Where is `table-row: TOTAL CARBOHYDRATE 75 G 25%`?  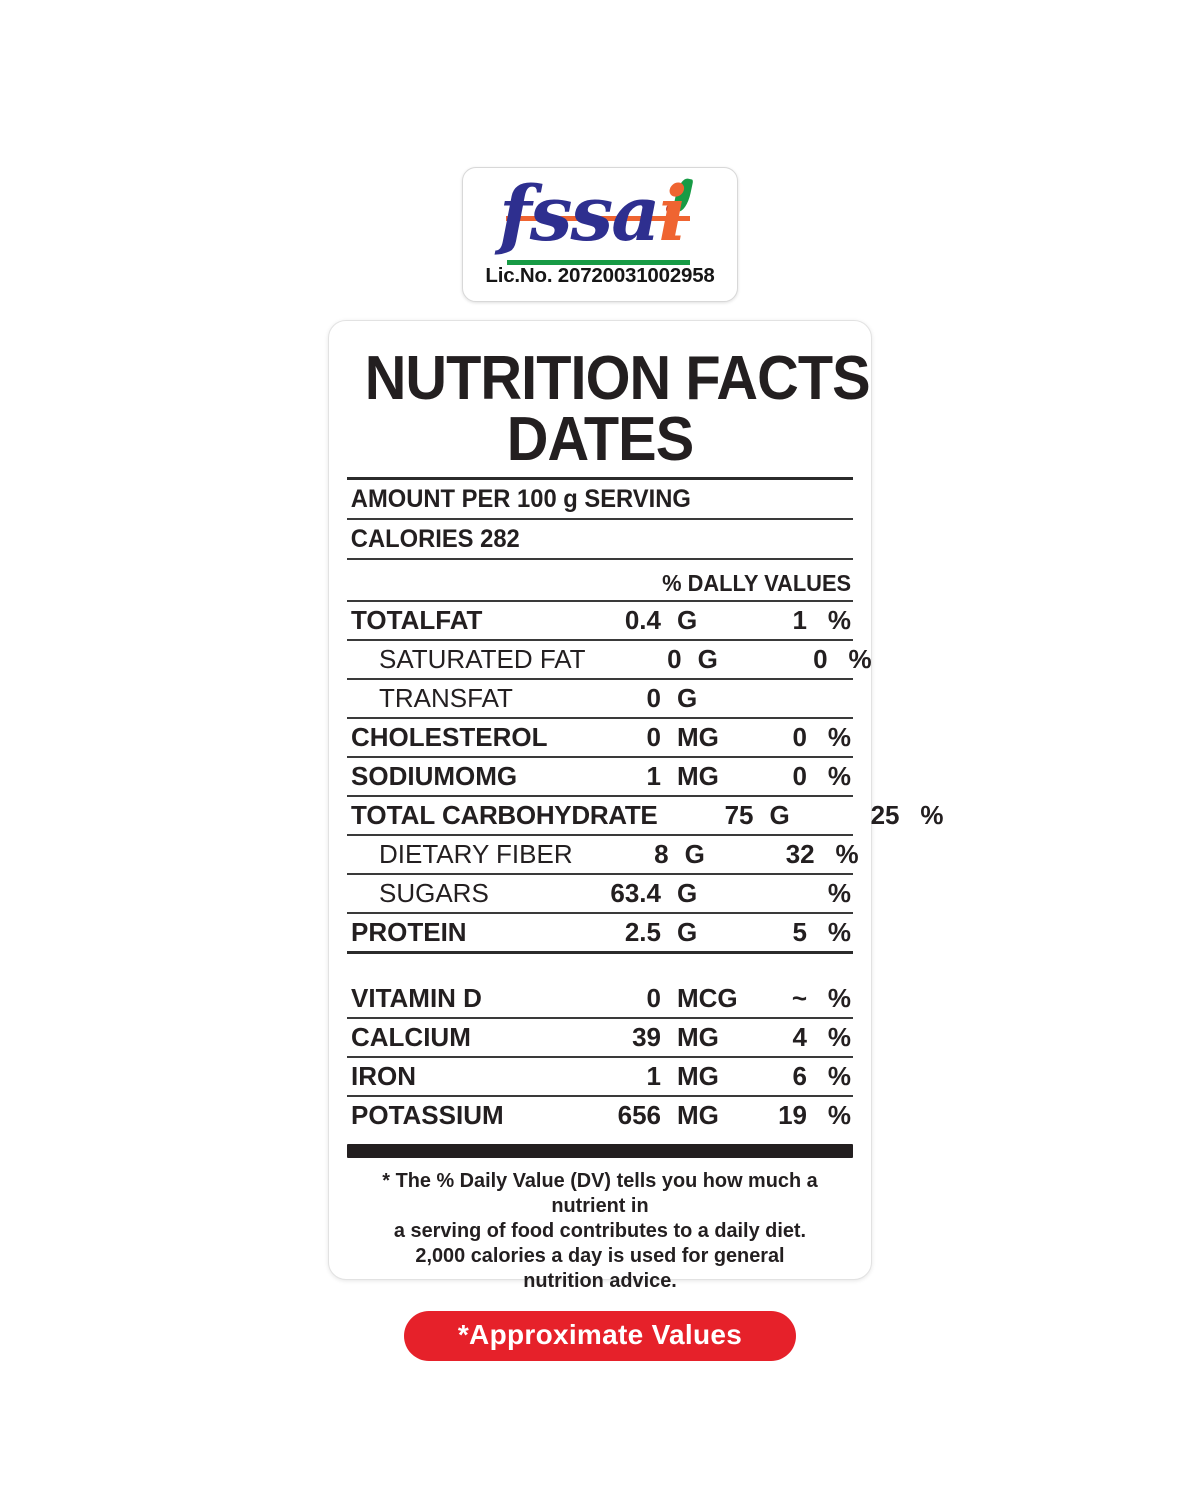
table-row: TOTAL CARBOHYDRATE 75 G 25% is located at coordinates (645, 815).